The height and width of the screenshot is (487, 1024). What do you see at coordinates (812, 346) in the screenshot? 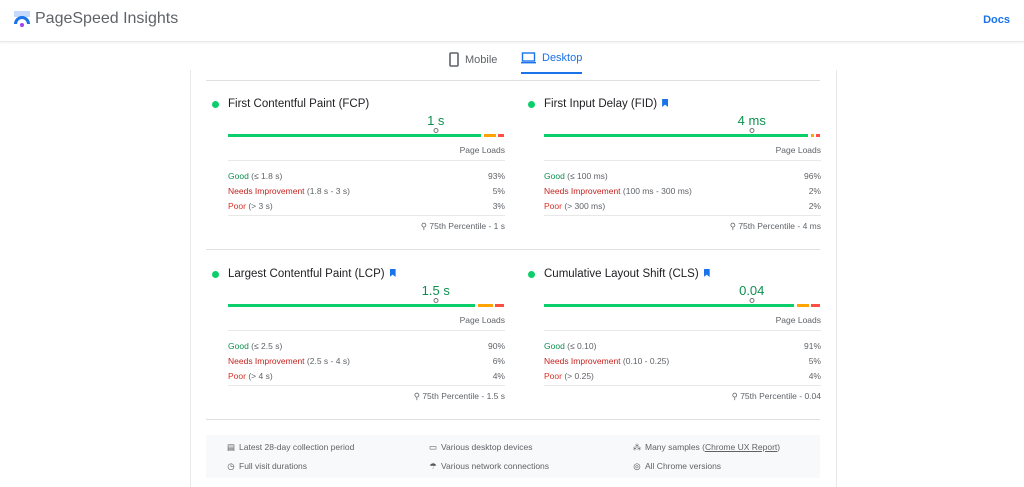
I see `category-percent: 91%` at bounding box center [812, 346].